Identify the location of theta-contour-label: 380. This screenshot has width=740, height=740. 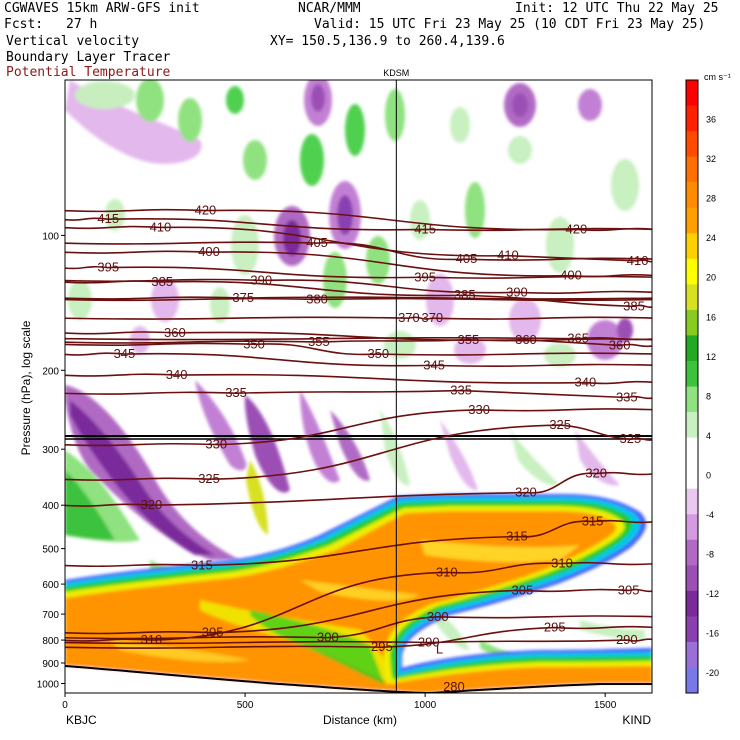
(317, 298).